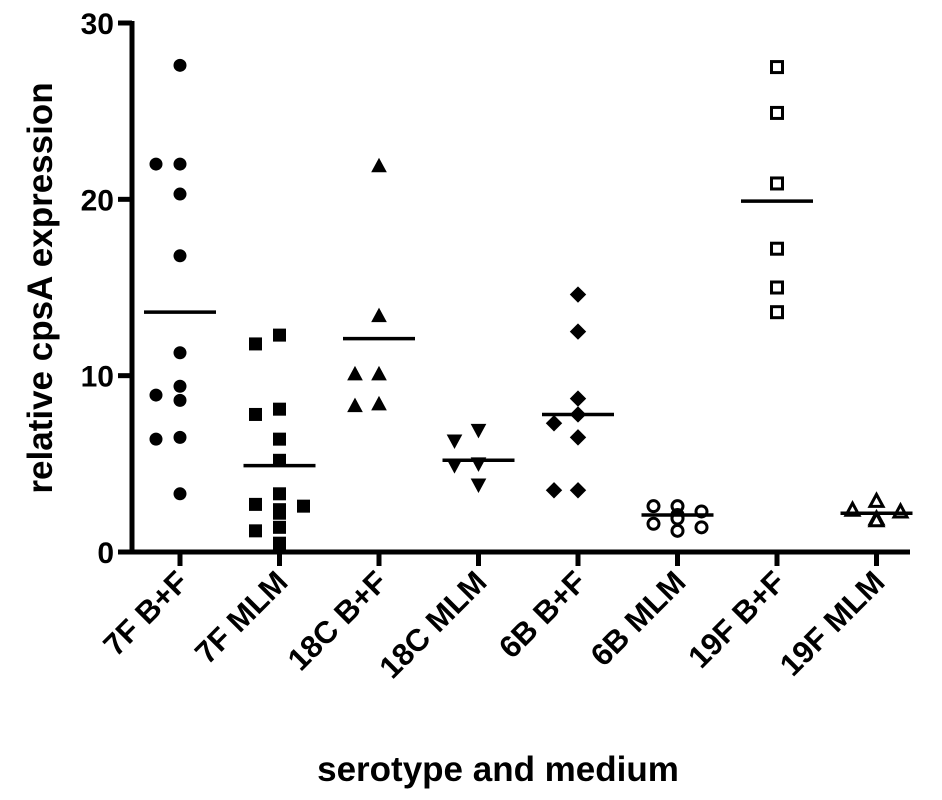  Describe the element at coordinates (241, 617) in the screenshot. I see `x-tick-label: 7F MLM` at that location.